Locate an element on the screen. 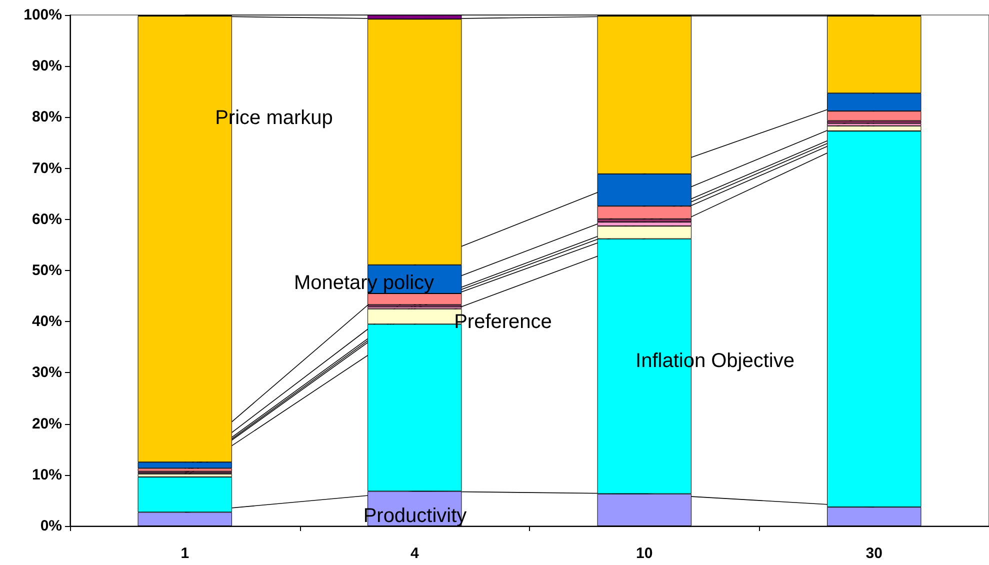 This screenshot has width=989, height=565. y-tick-label: 30% is located at coordinates (47, 373).